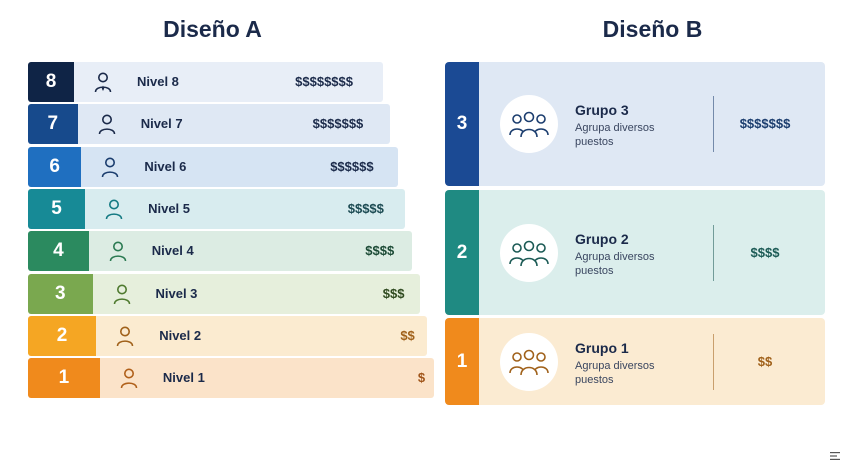 Image resolution: width=846 pixels, height=464 pixels. What do you see at coordinates (165, 166) in the screenshot?
I see `level-label: Nivel 6` at bounding box center [165, 166].